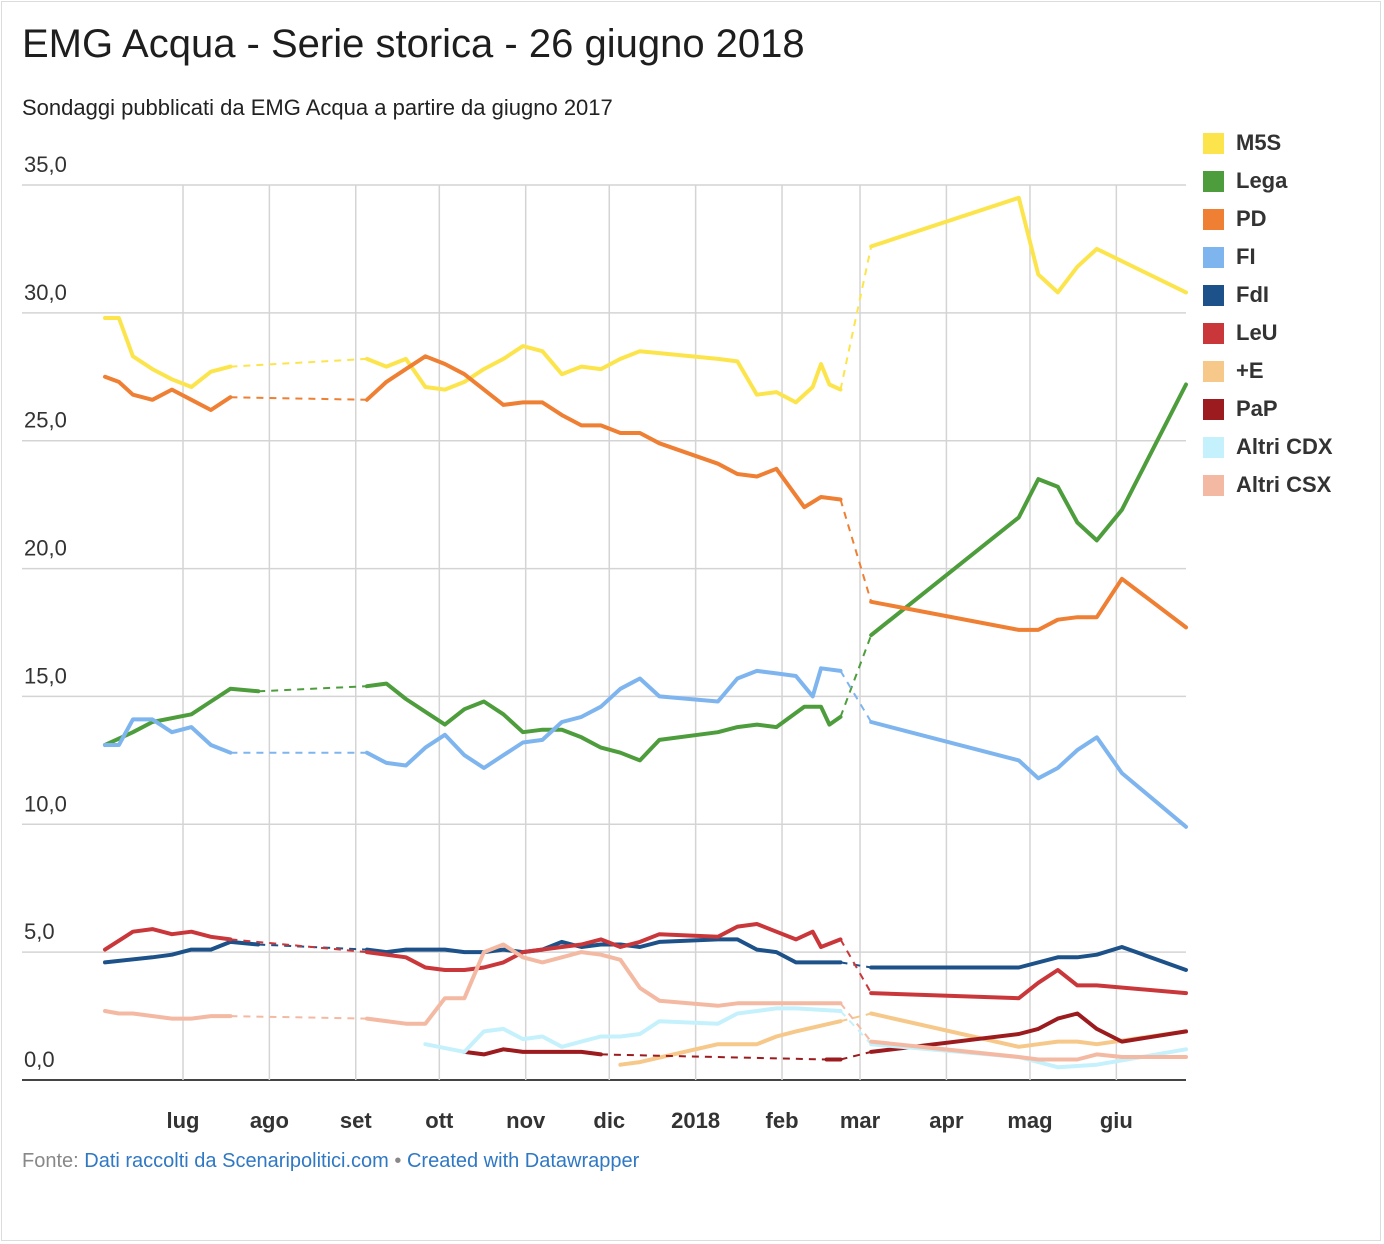 The image size is (1384, 1244). I want to click on legend-label: FdI, so click(1252, 294).